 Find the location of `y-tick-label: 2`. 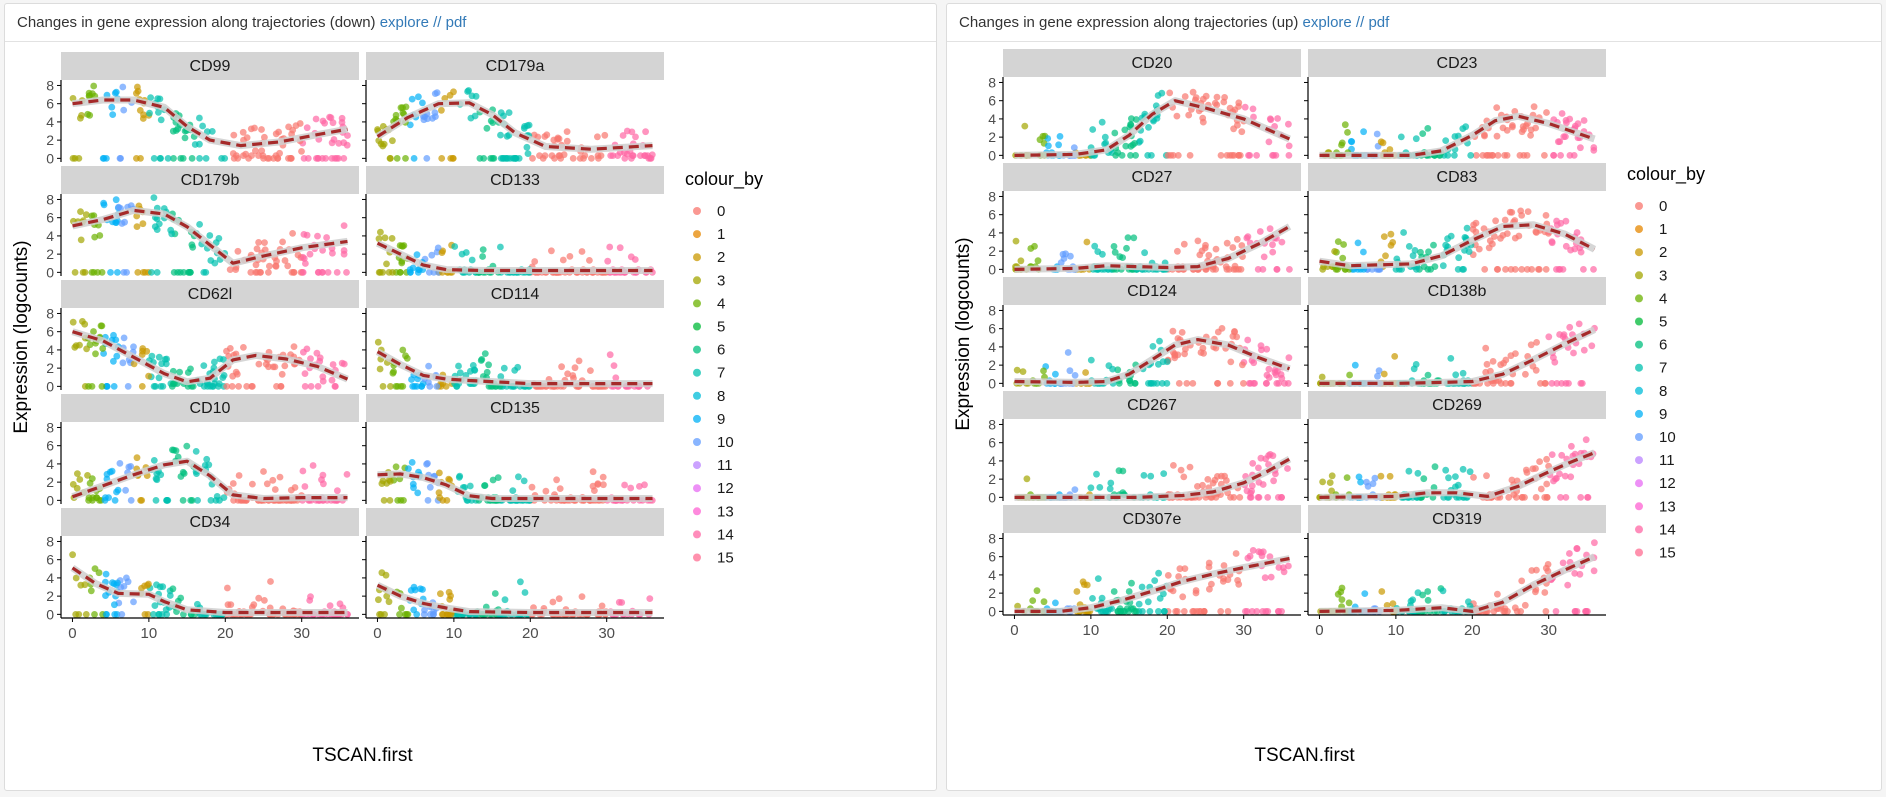

y-tick-label: 2 is located at coordinates (50, 140).